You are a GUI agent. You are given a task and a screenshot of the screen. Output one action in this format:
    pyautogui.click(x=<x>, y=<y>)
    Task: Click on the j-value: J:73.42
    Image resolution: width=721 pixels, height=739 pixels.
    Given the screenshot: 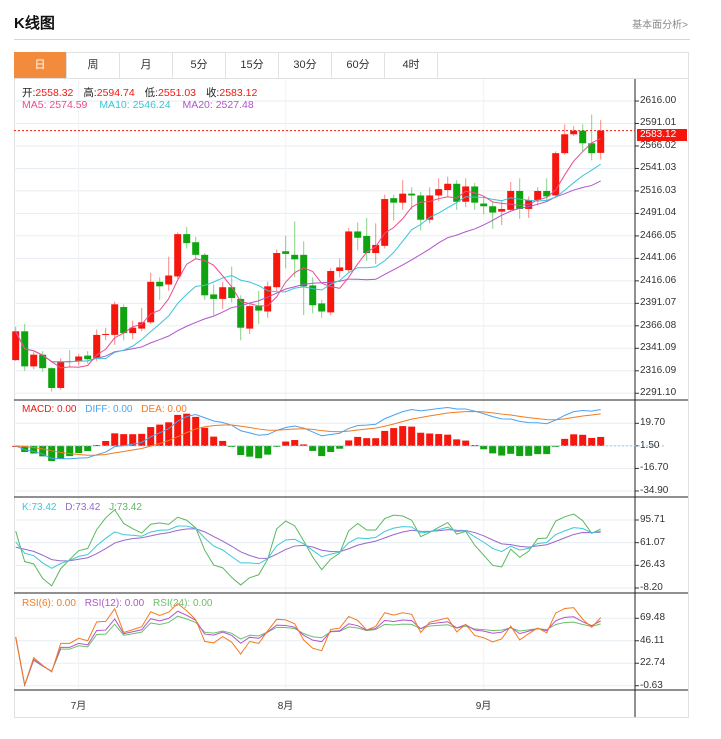 What is the action you would take?
    pyautogui.click(x=125, y=507)
    